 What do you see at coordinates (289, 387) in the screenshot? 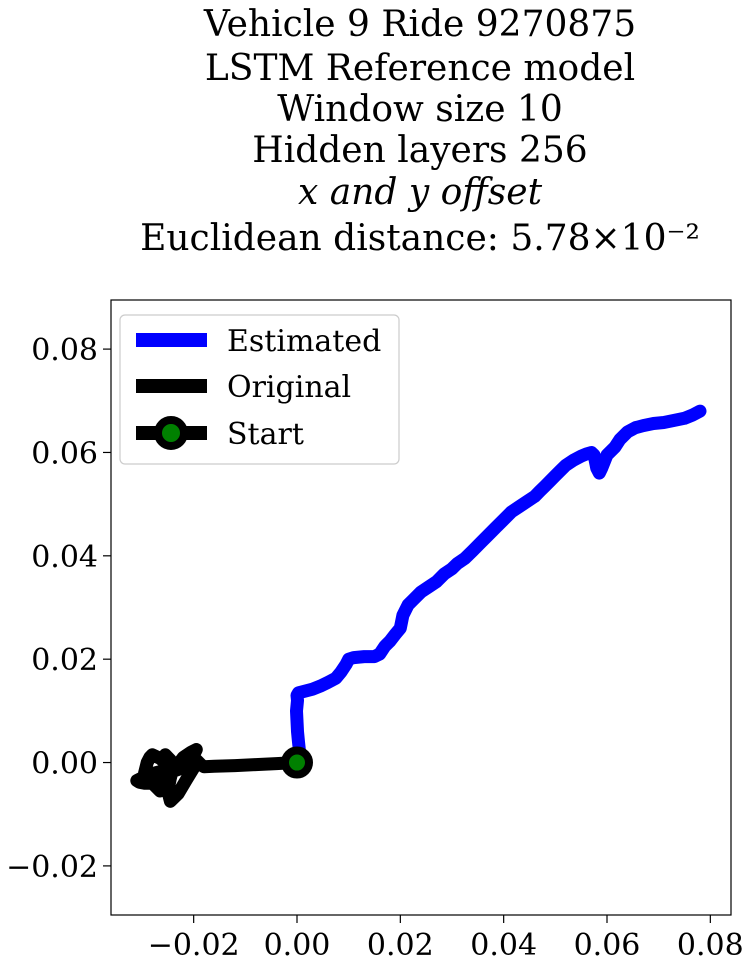
I see `legend-label-original: Original` at bounding box center [289, 387].